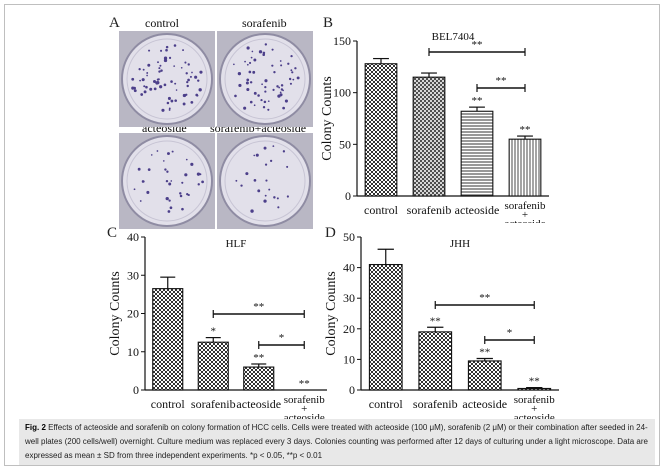 The image size is (667, 473). Describe the element at coordinates (265, 79) in the screenshot. I see `petri-dish-sorafenib` at that location.